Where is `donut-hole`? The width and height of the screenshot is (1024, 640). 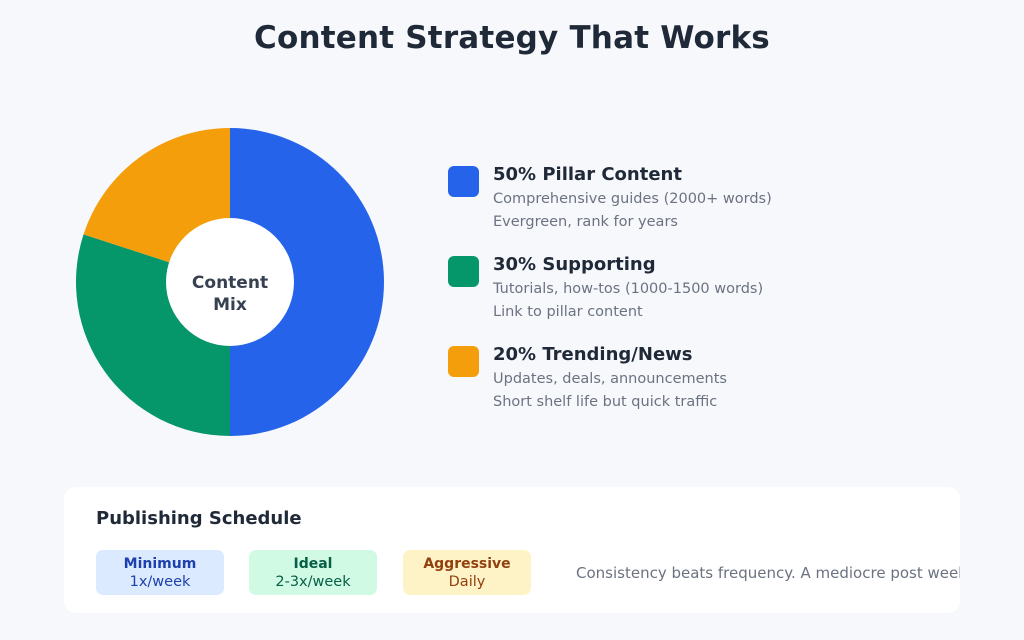 donut-hole is located at coordinates (230, 282).